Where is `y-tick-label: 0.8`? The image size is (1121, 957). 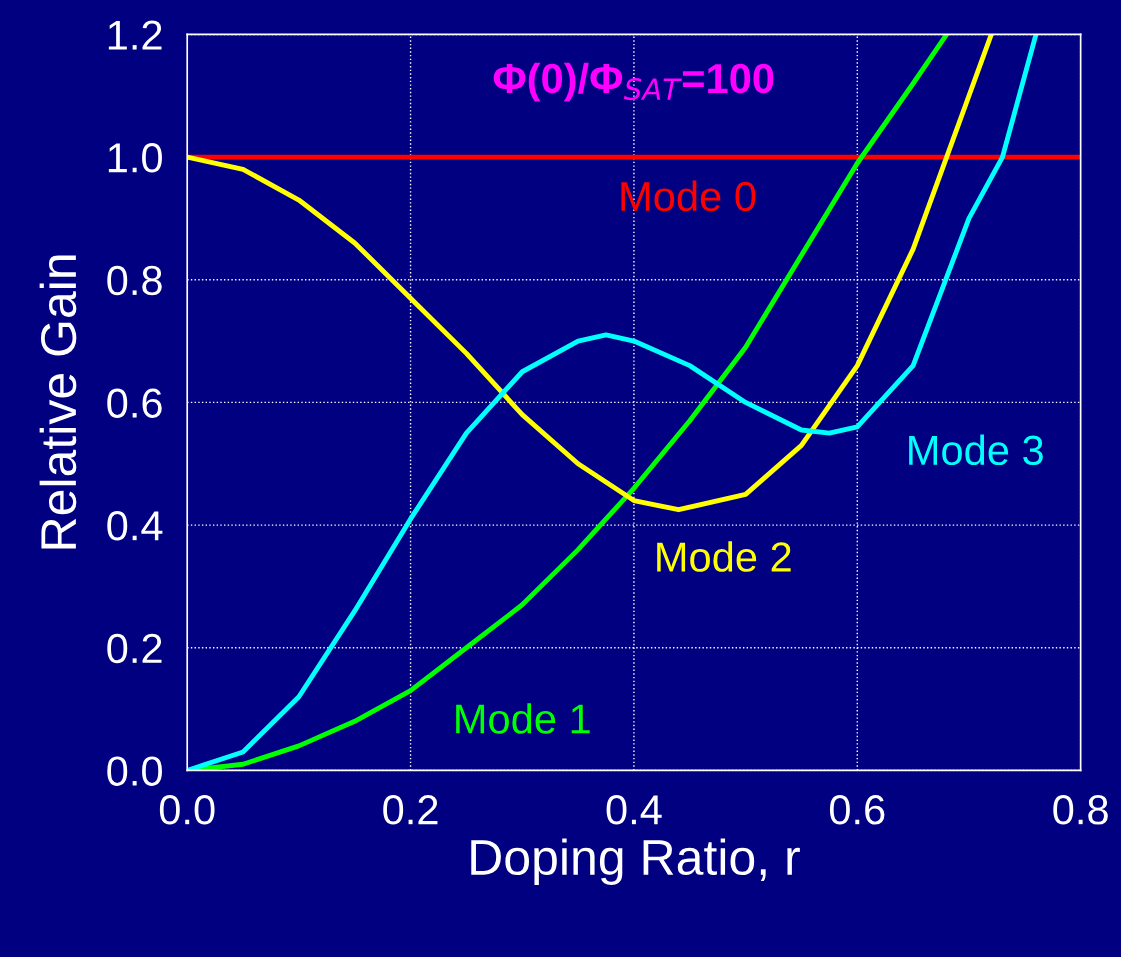
y-tick-label: 0.8 is located at coordinates (134, 280).